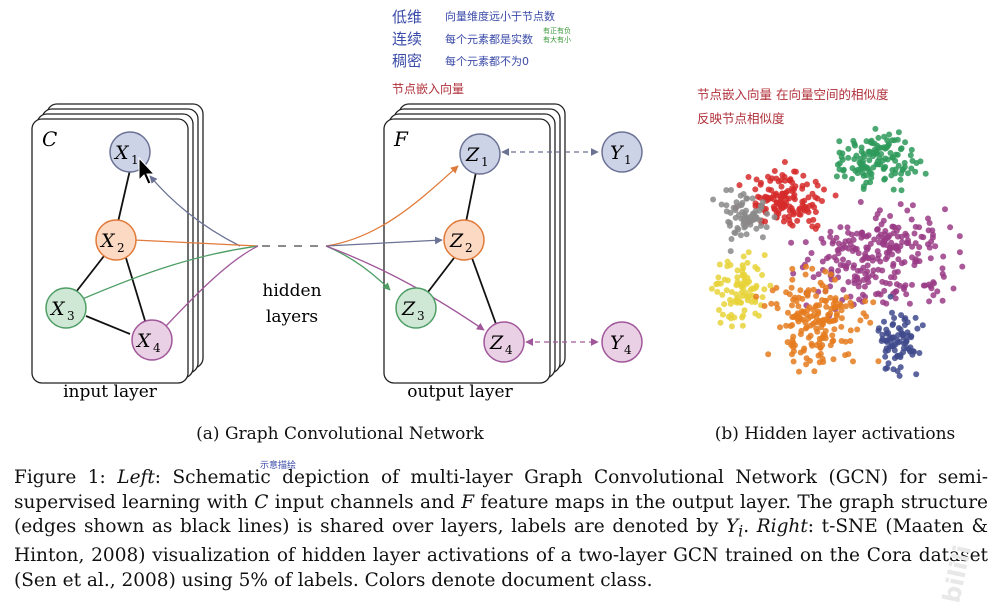 This screenshot has height=606, width=1000. Describe the element at coordinates (480, 154) in the screenshot. I see `node-z1: Z 1` at that location.